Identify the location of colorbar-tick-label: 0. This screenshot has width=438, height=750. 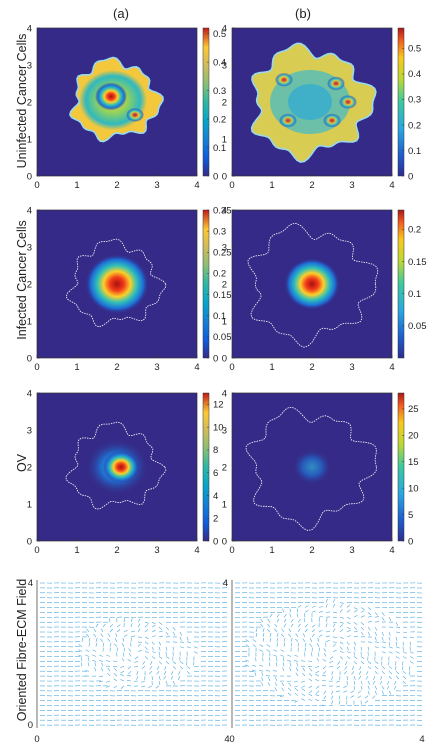
(215, 358).